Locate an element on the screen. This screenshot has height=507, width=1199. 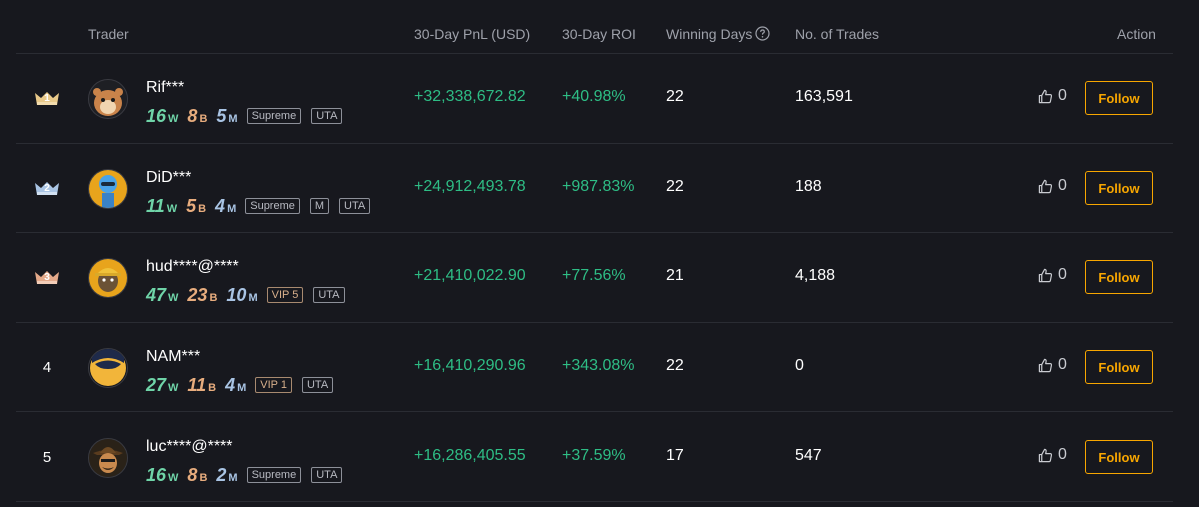
rank-cell: 3 is located at coordinates (47, 277).